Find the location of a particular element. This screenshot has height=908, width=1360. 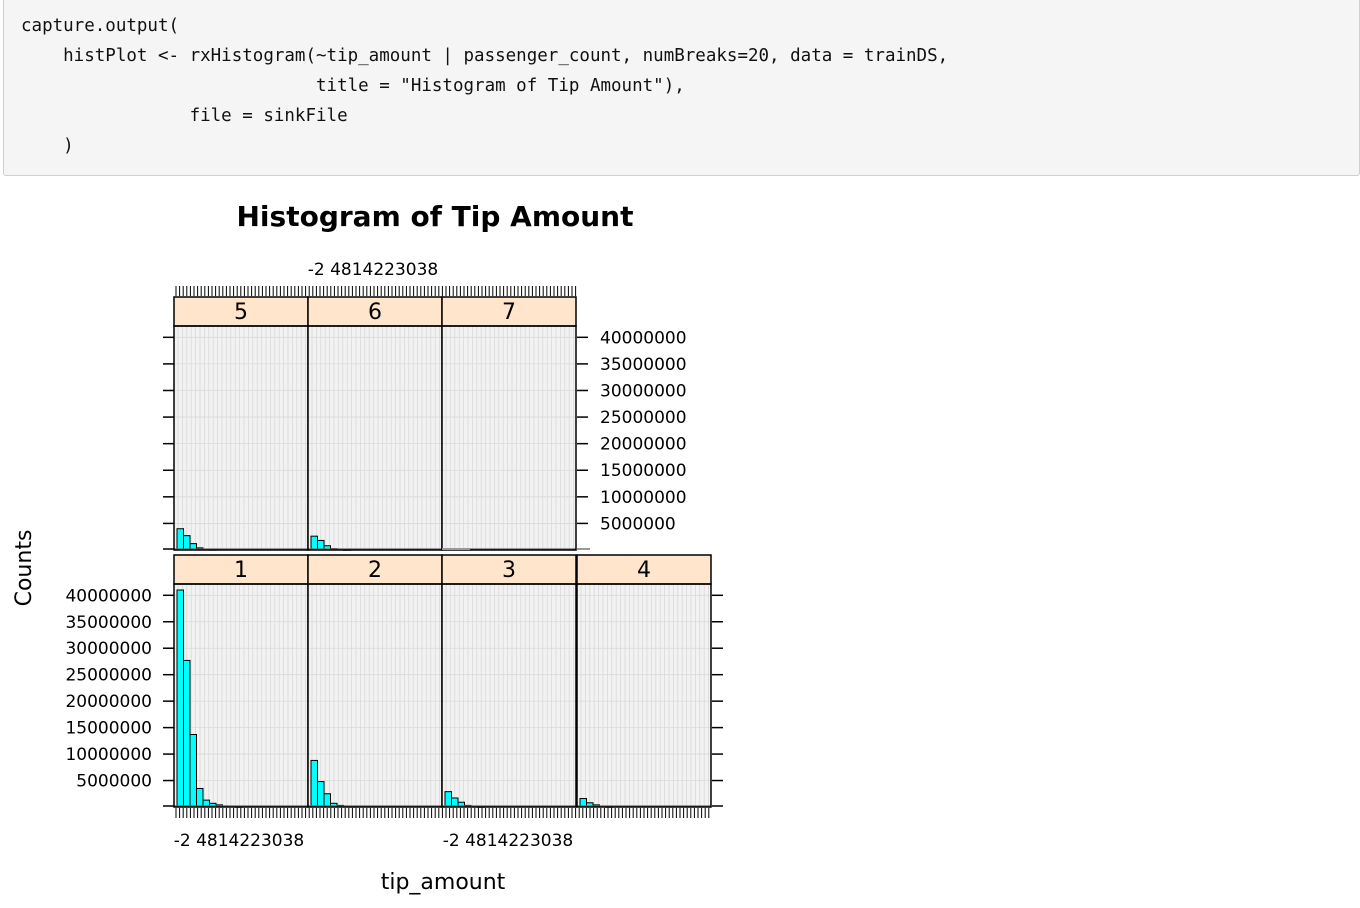

code-line-3: title = "Histogram of Tip Amount"), is located at coordinates (353, 86).